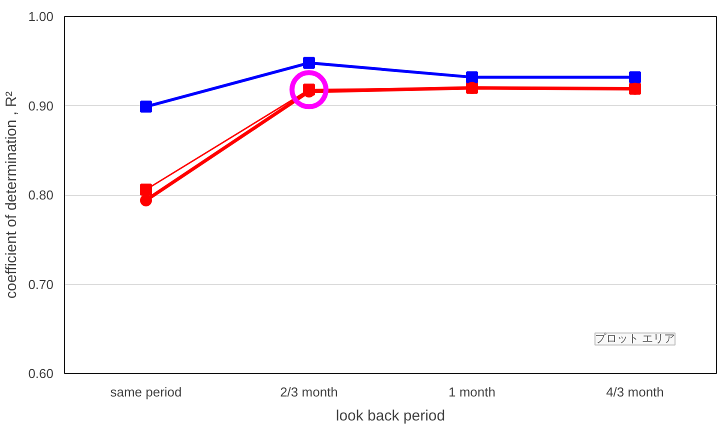 This screenshot has height=427, width=718. I want to click on x-tick-label: 2/3 month, so click(309, 392).